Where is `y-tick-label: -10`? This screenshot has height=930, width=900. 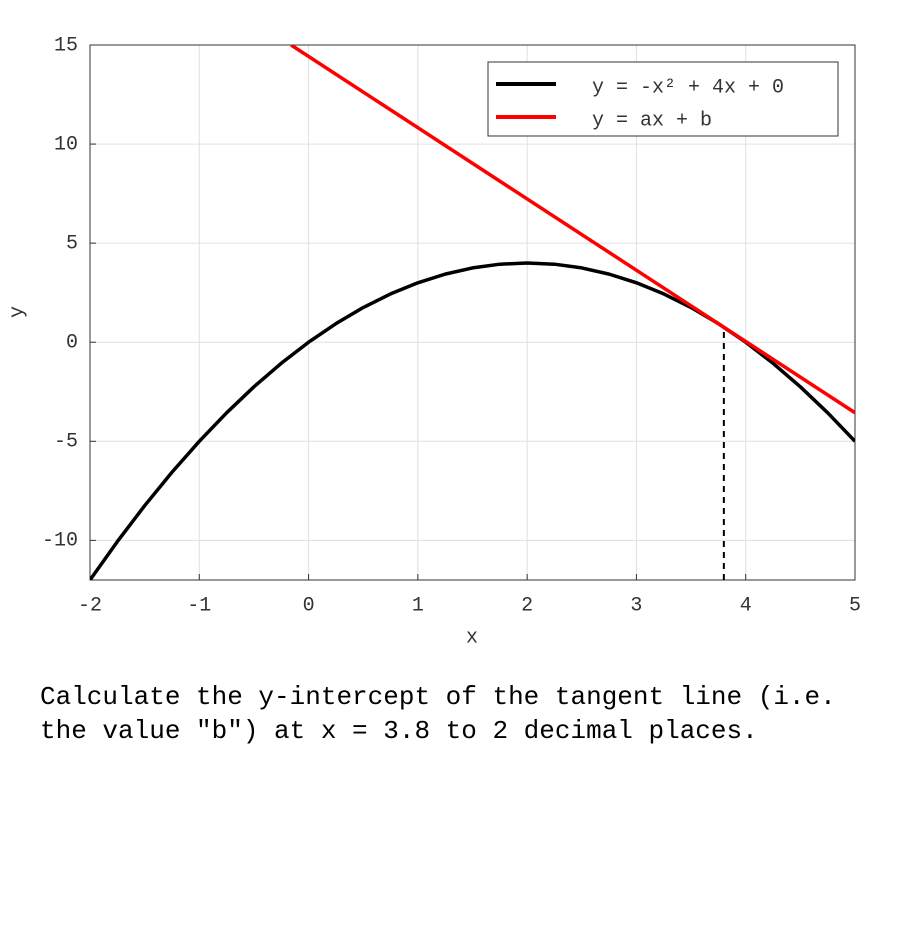
y-tick-label: -10 is located at coordinates (60, 541).